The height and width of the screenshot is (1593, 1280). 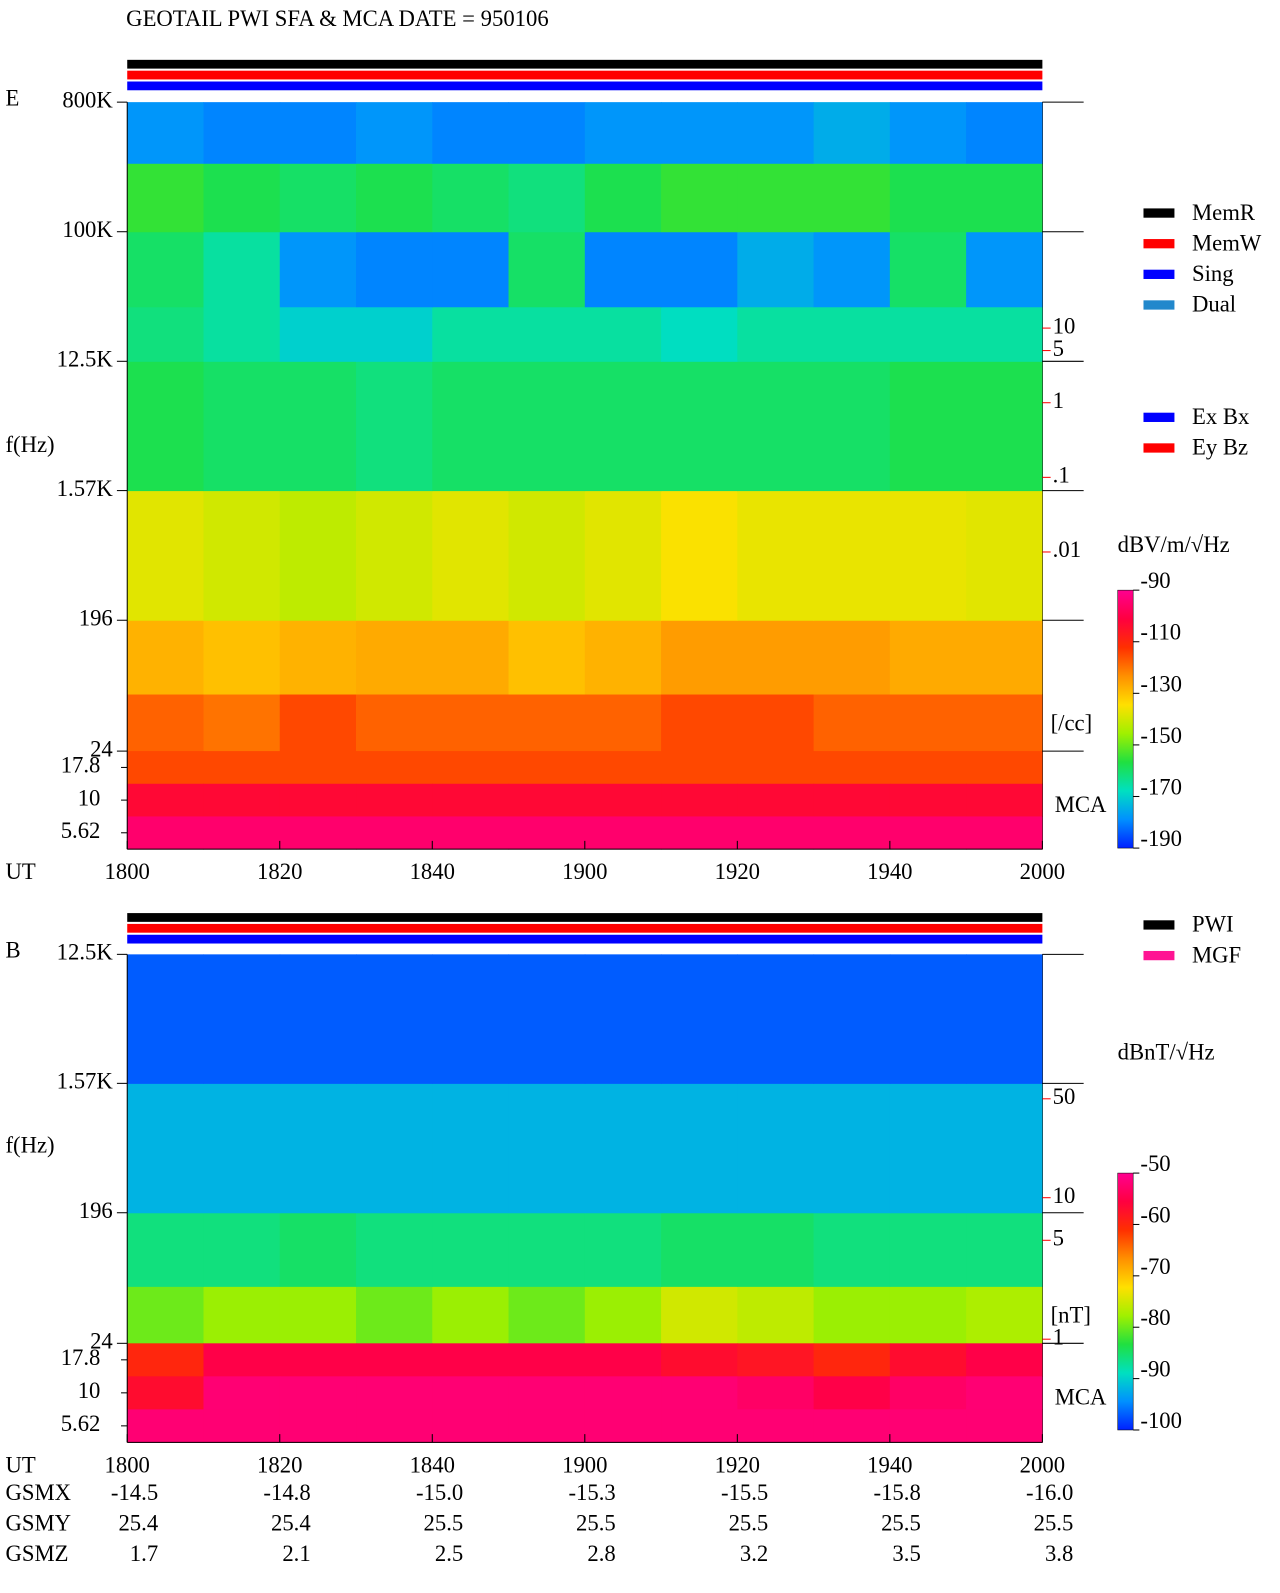 What do you see at coordinates (81, 1357) in the screenshot?
I see `mca-tick-label: 17.8` at bounding box center [81, 1357].